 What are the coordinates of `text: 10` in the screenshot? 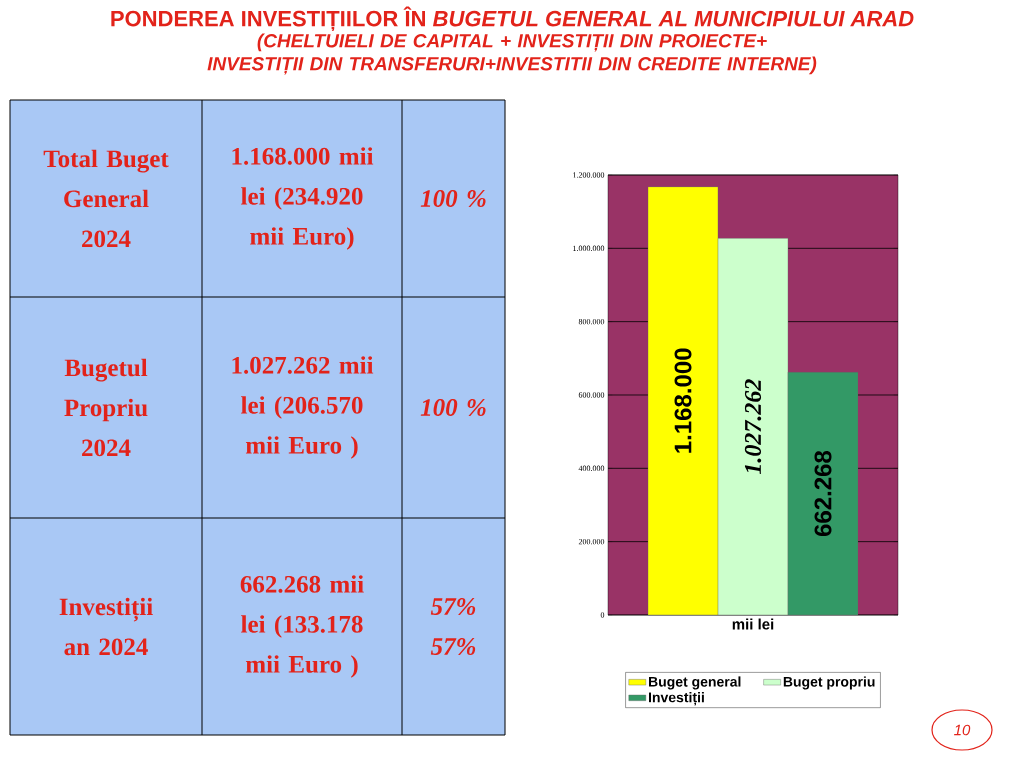 It's located at (962, 730).